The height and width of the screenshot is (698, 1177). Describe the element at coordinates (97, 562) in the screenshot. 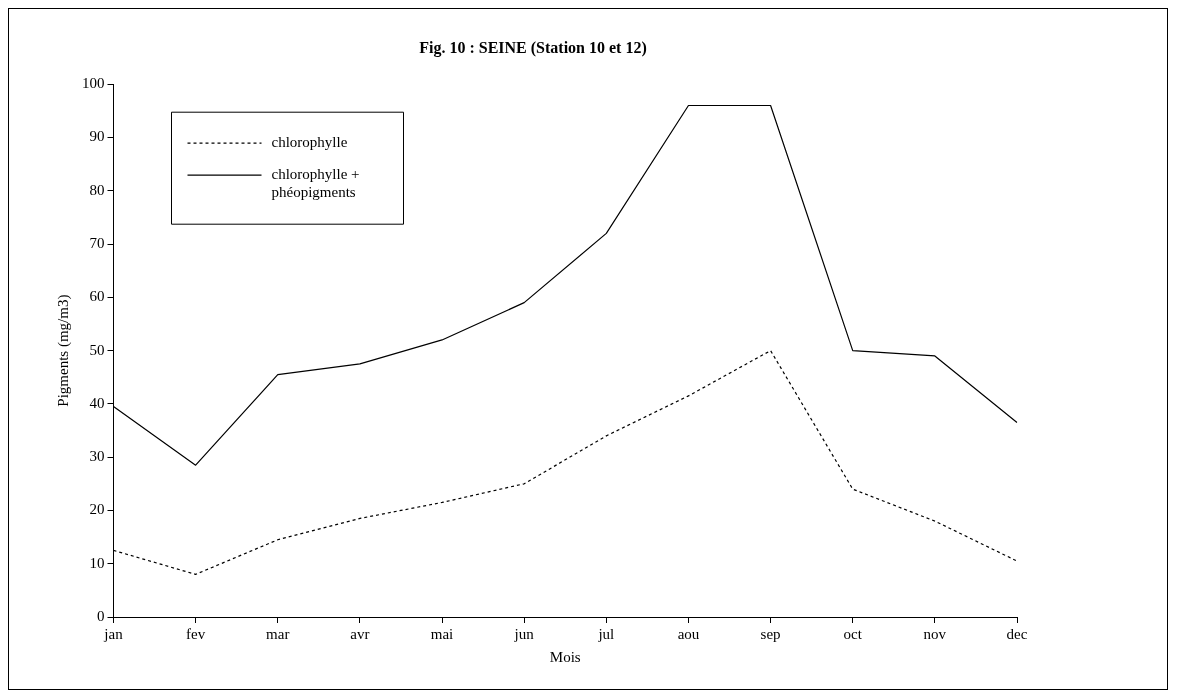

I see `y-tick-label: 10` at that location.